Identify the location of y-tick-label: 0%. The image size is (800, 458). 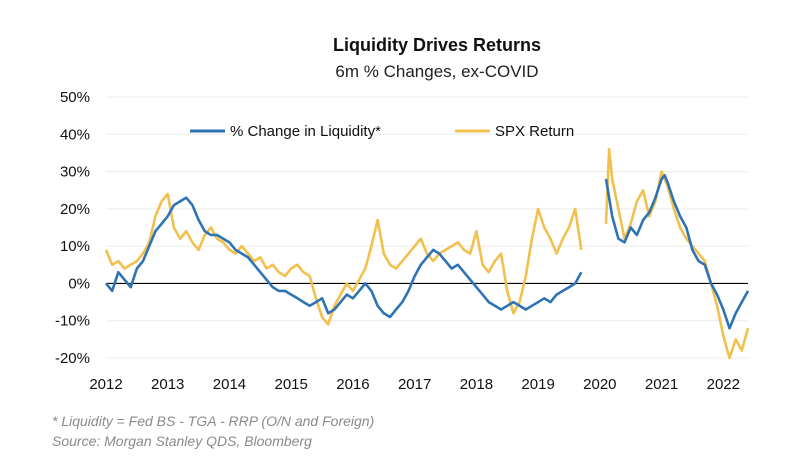
(79, 283).